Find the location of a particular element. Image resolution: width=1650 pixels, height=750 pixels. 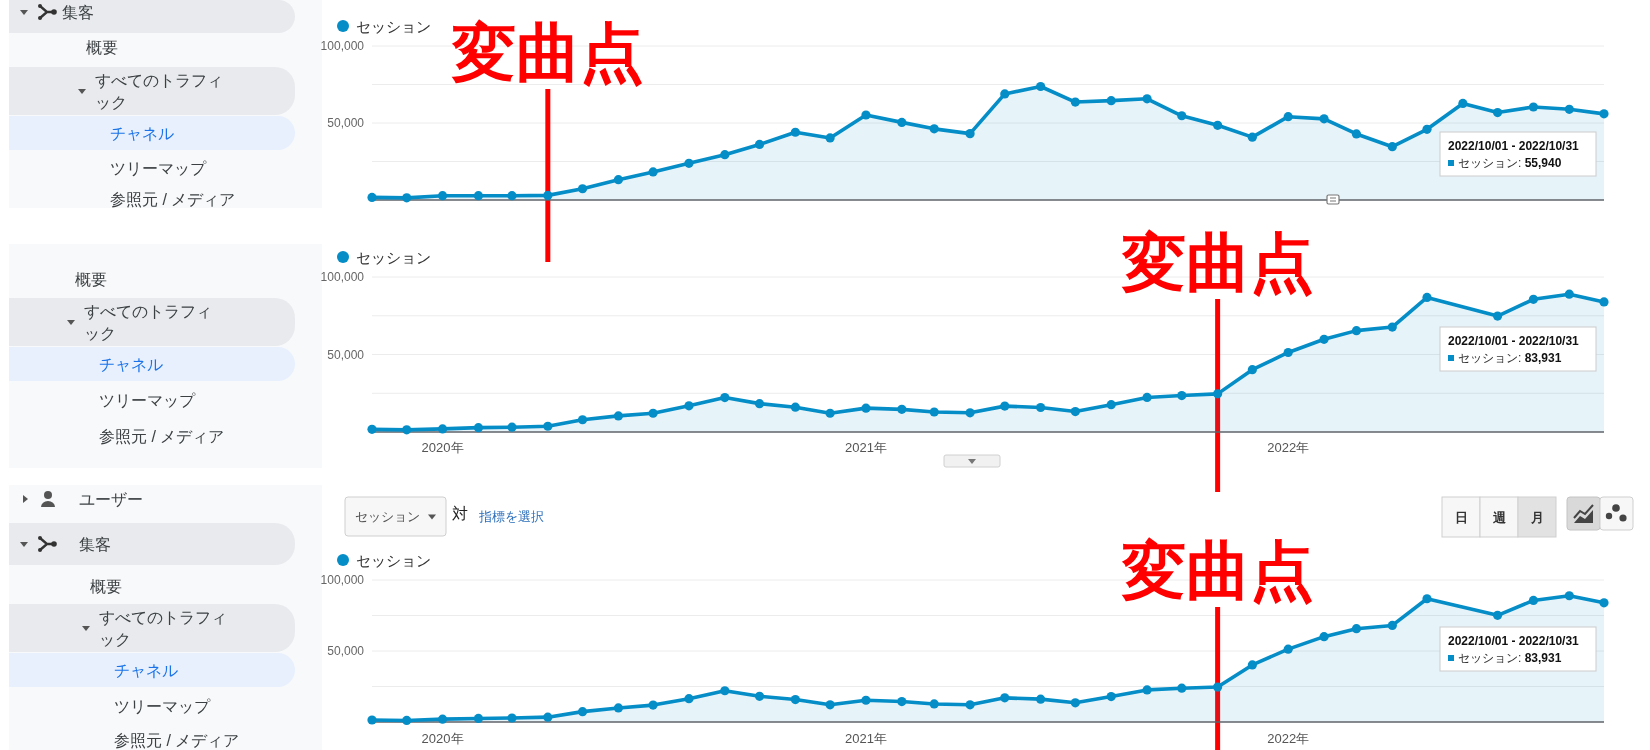

text: 月 is located at coordinates (1536, 517).